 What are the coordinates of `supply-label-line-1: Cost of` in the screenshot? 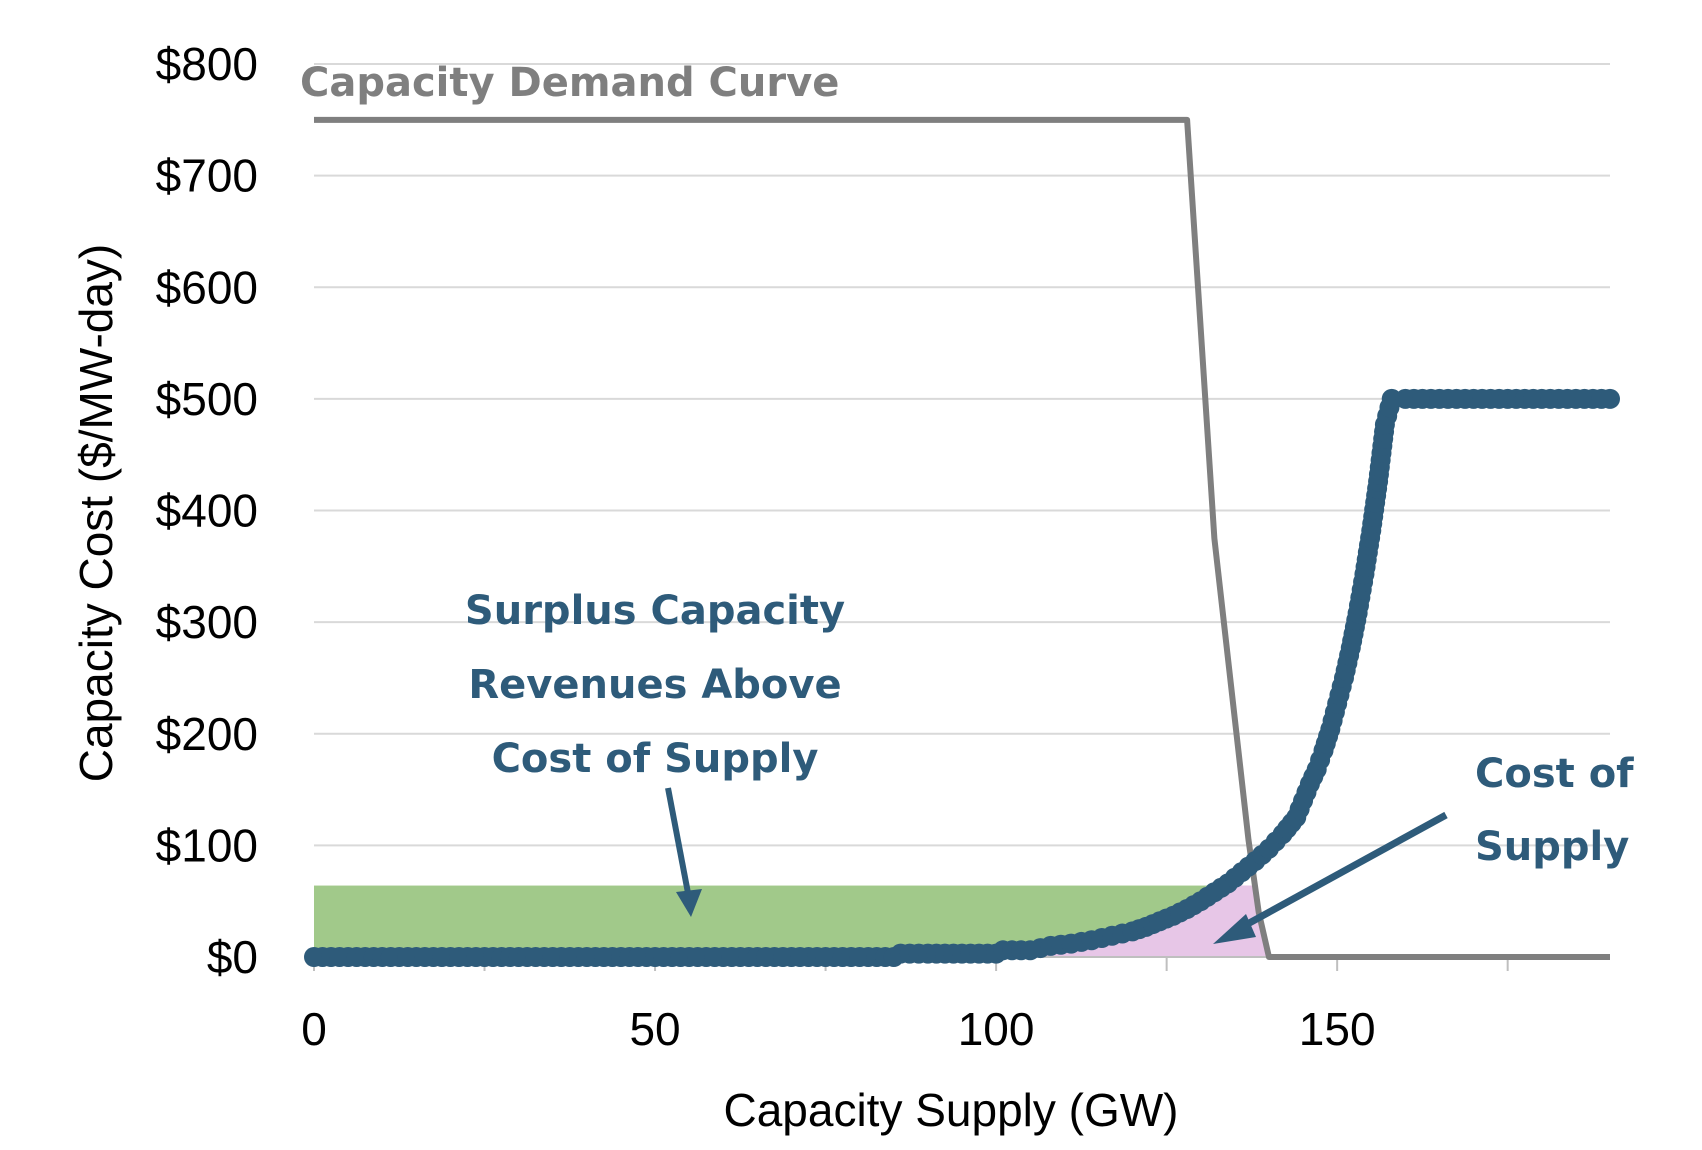 It's located at (1554, 774).